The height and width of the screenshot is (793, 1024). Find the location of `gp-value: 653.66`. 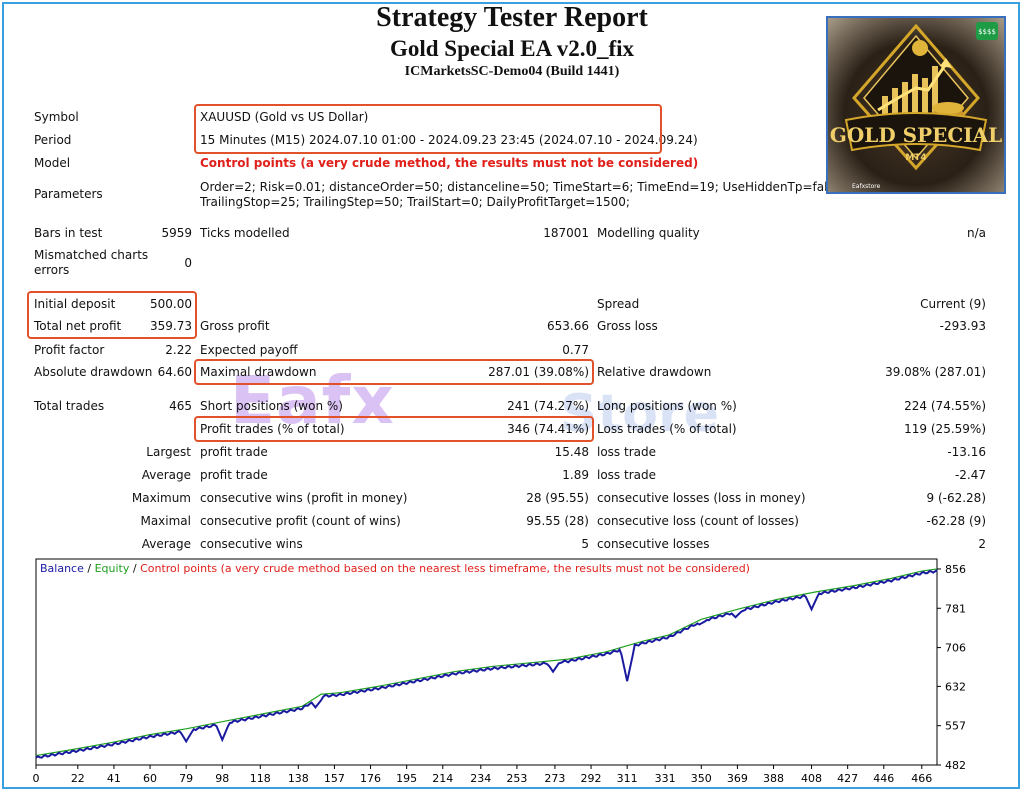

gp-value: 653.66 is located at coordinates (568, 326).